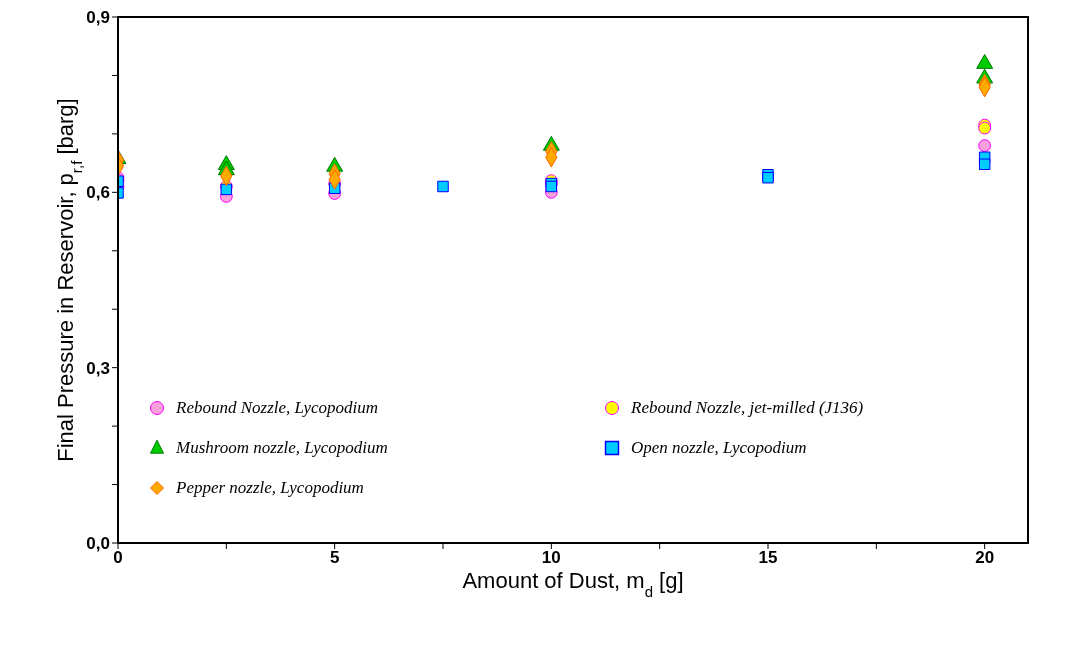  I want to click on y-tick-label: 0,9, so click(98, 18).